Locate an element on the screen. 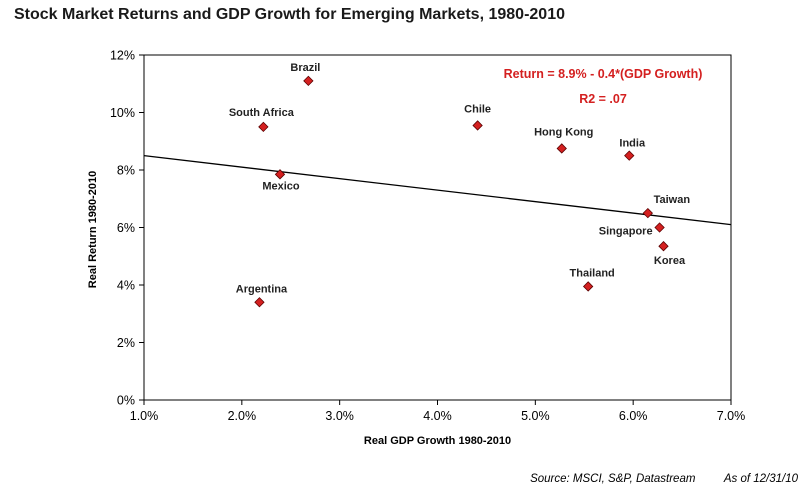  point-label: India is located at coordinates (632, 144).